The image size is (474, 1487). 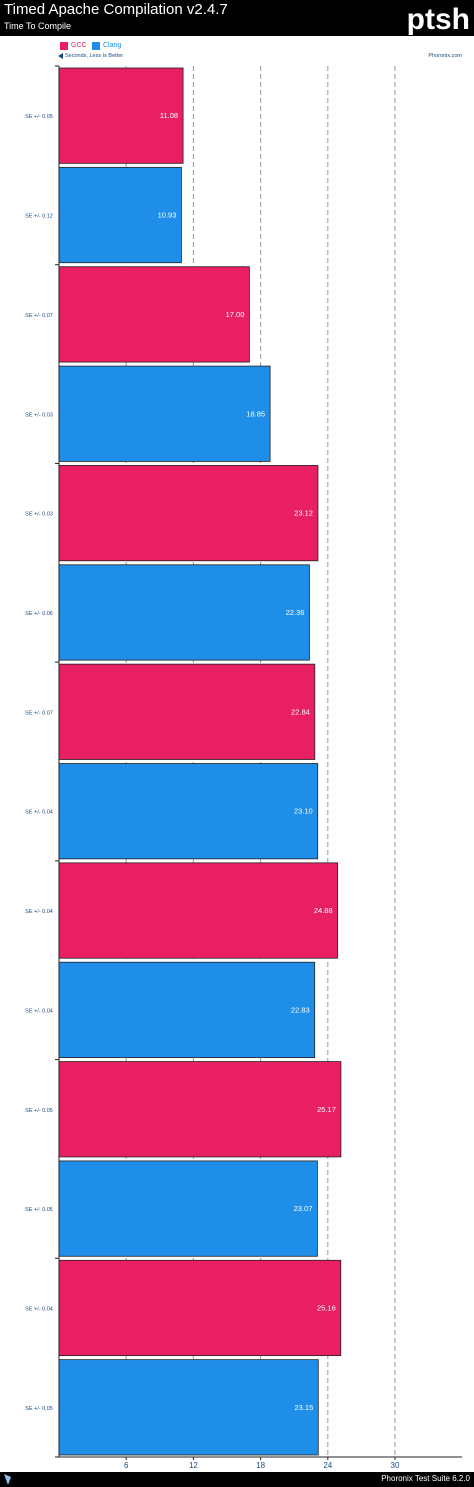 I want to click on bar-value-label-7: 23.10, so click(x=303, y=811).